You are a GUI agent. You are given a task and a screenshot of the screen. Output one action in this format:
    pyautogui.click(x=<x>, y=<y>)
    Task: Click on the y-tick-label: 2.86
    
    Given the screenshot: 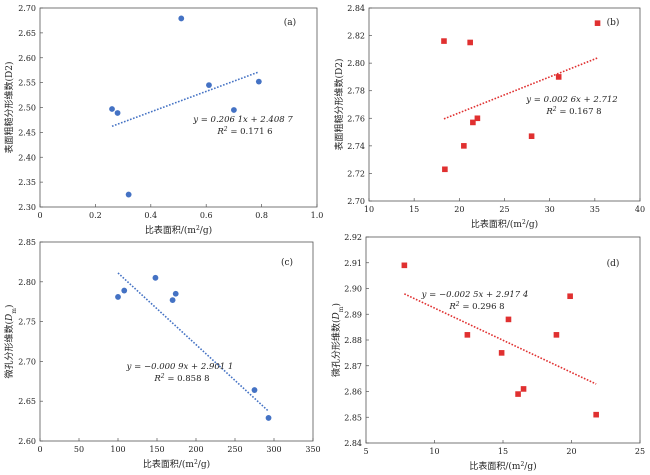 What is the action you would take?
    pyautogui.click(x=353, y=392)
    